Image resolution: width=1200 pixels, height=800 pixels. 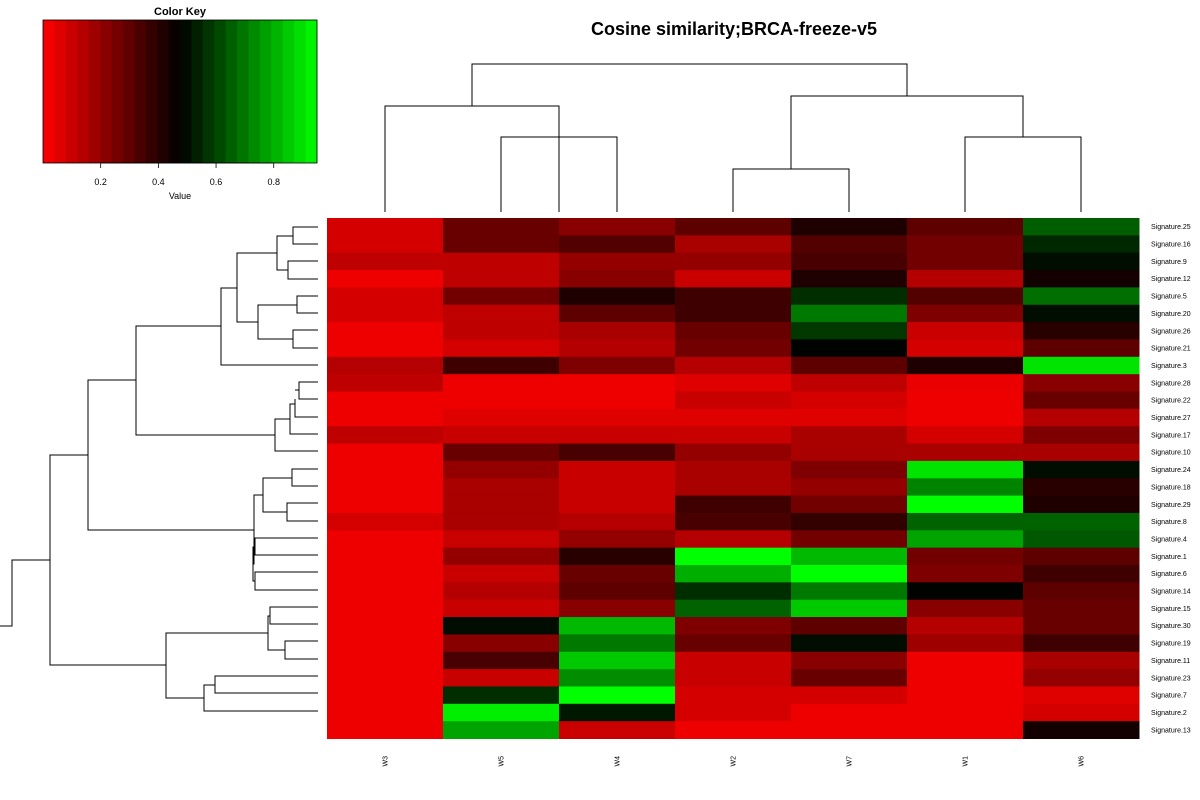 I want to click on column-label: W7, so click(x=850, y=761).